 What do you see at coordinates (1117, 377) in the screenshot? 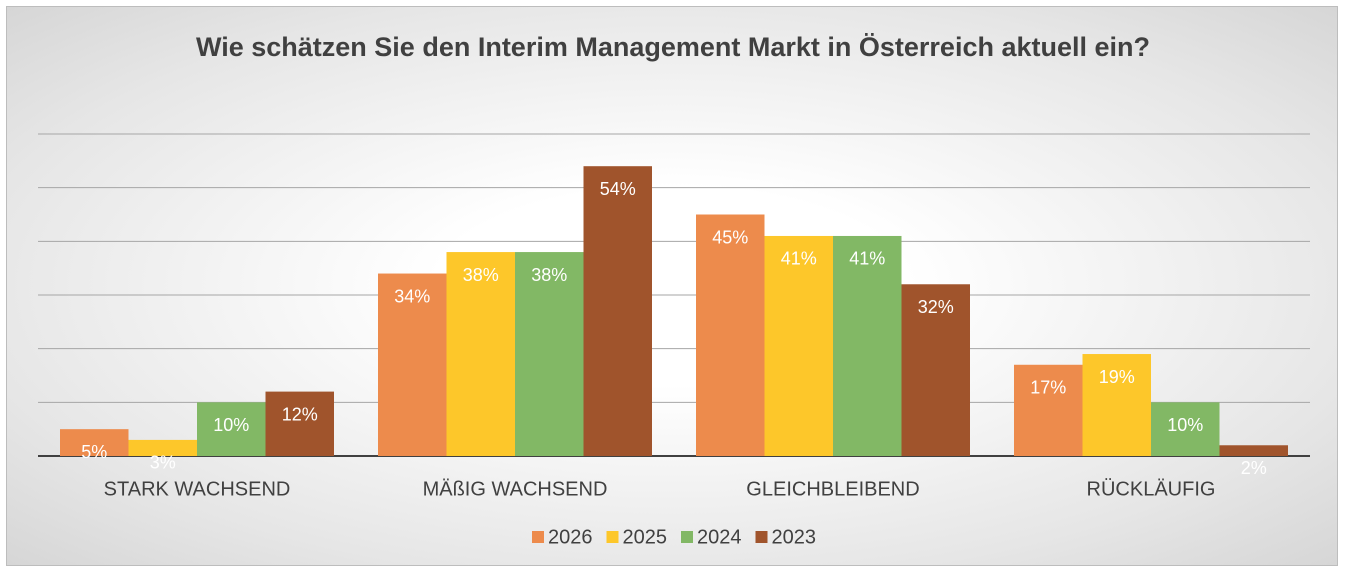
I see `data-label: 19%` at bounding box center [1117, 377].